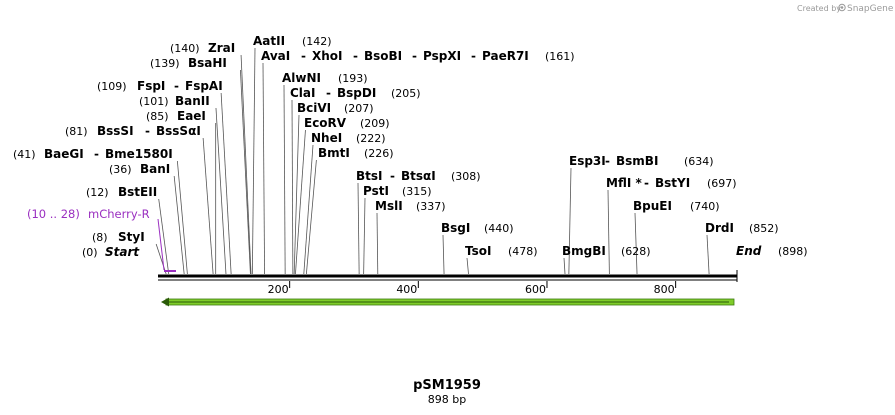  Describe the element at coordinates (137, 192) in the screenshot. I see `site-name: BstEII` at that location.